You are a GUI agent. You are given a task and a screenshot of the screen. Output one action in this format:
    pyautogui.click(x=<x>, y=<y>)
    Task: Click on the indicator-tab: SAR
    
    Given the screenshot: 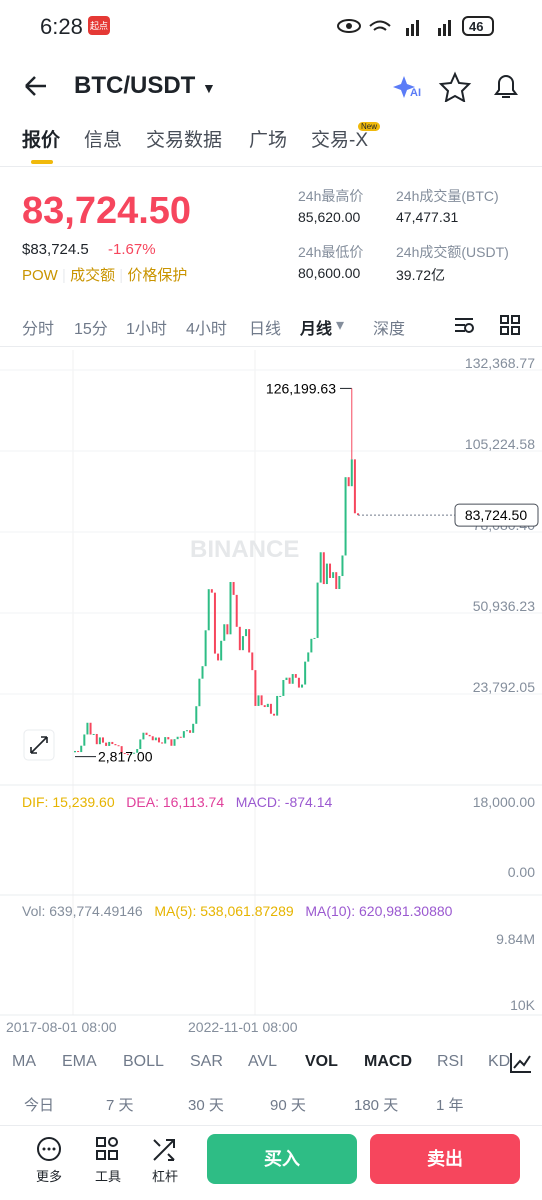 What is the action you would take?
    pyautogui.click(x=206, y=1061)
    